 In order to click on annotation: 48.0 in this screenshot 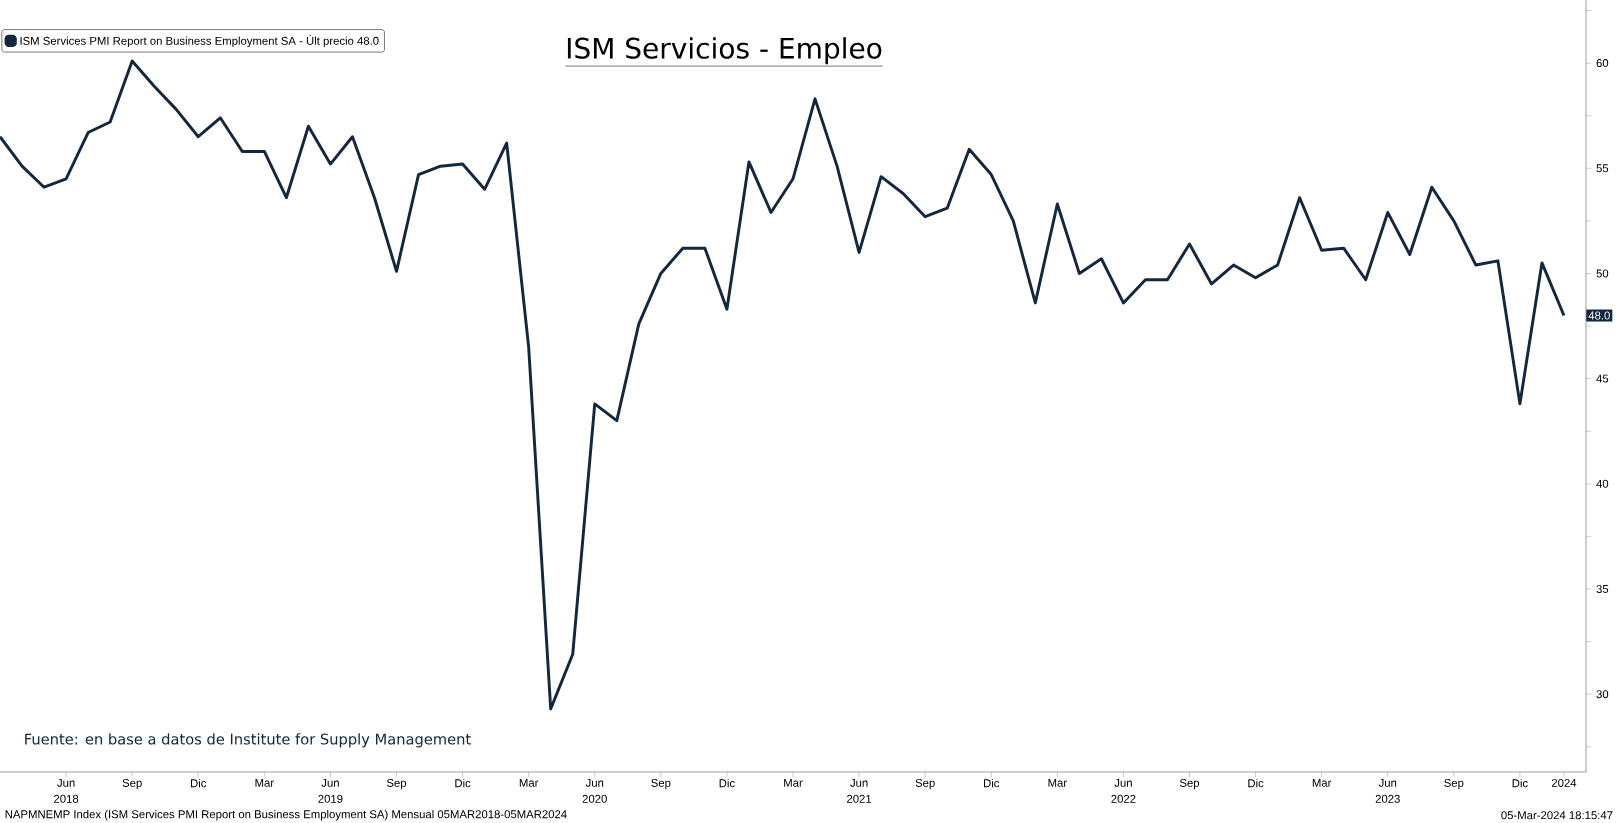, I will do `click(1599, 315)`.